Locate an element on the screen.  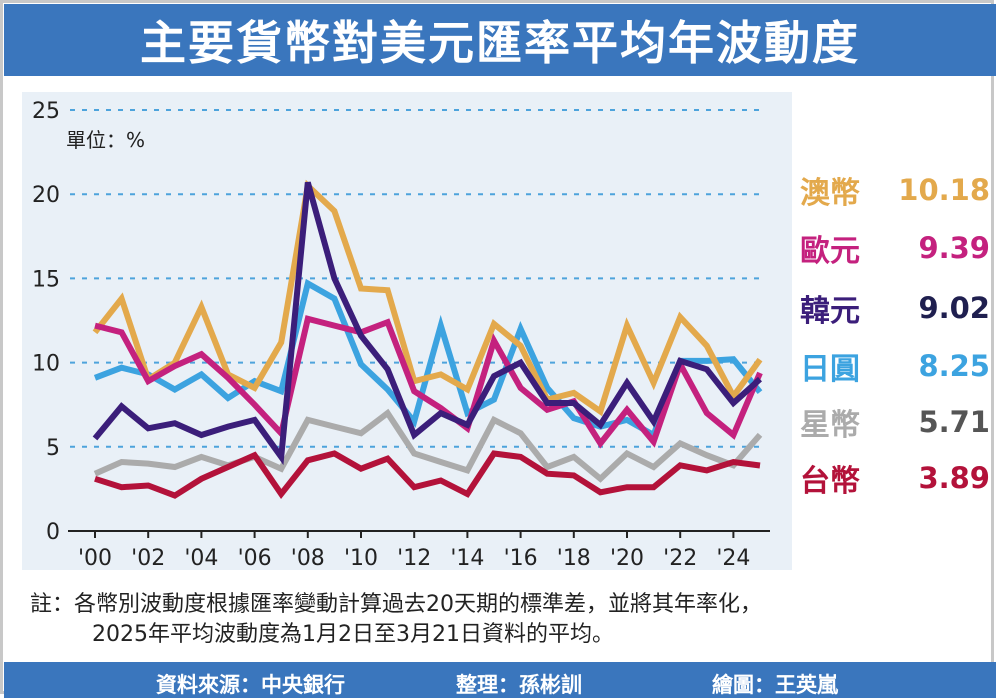
x-tick-label-2016: '16 is located at coordinates (521, 558).